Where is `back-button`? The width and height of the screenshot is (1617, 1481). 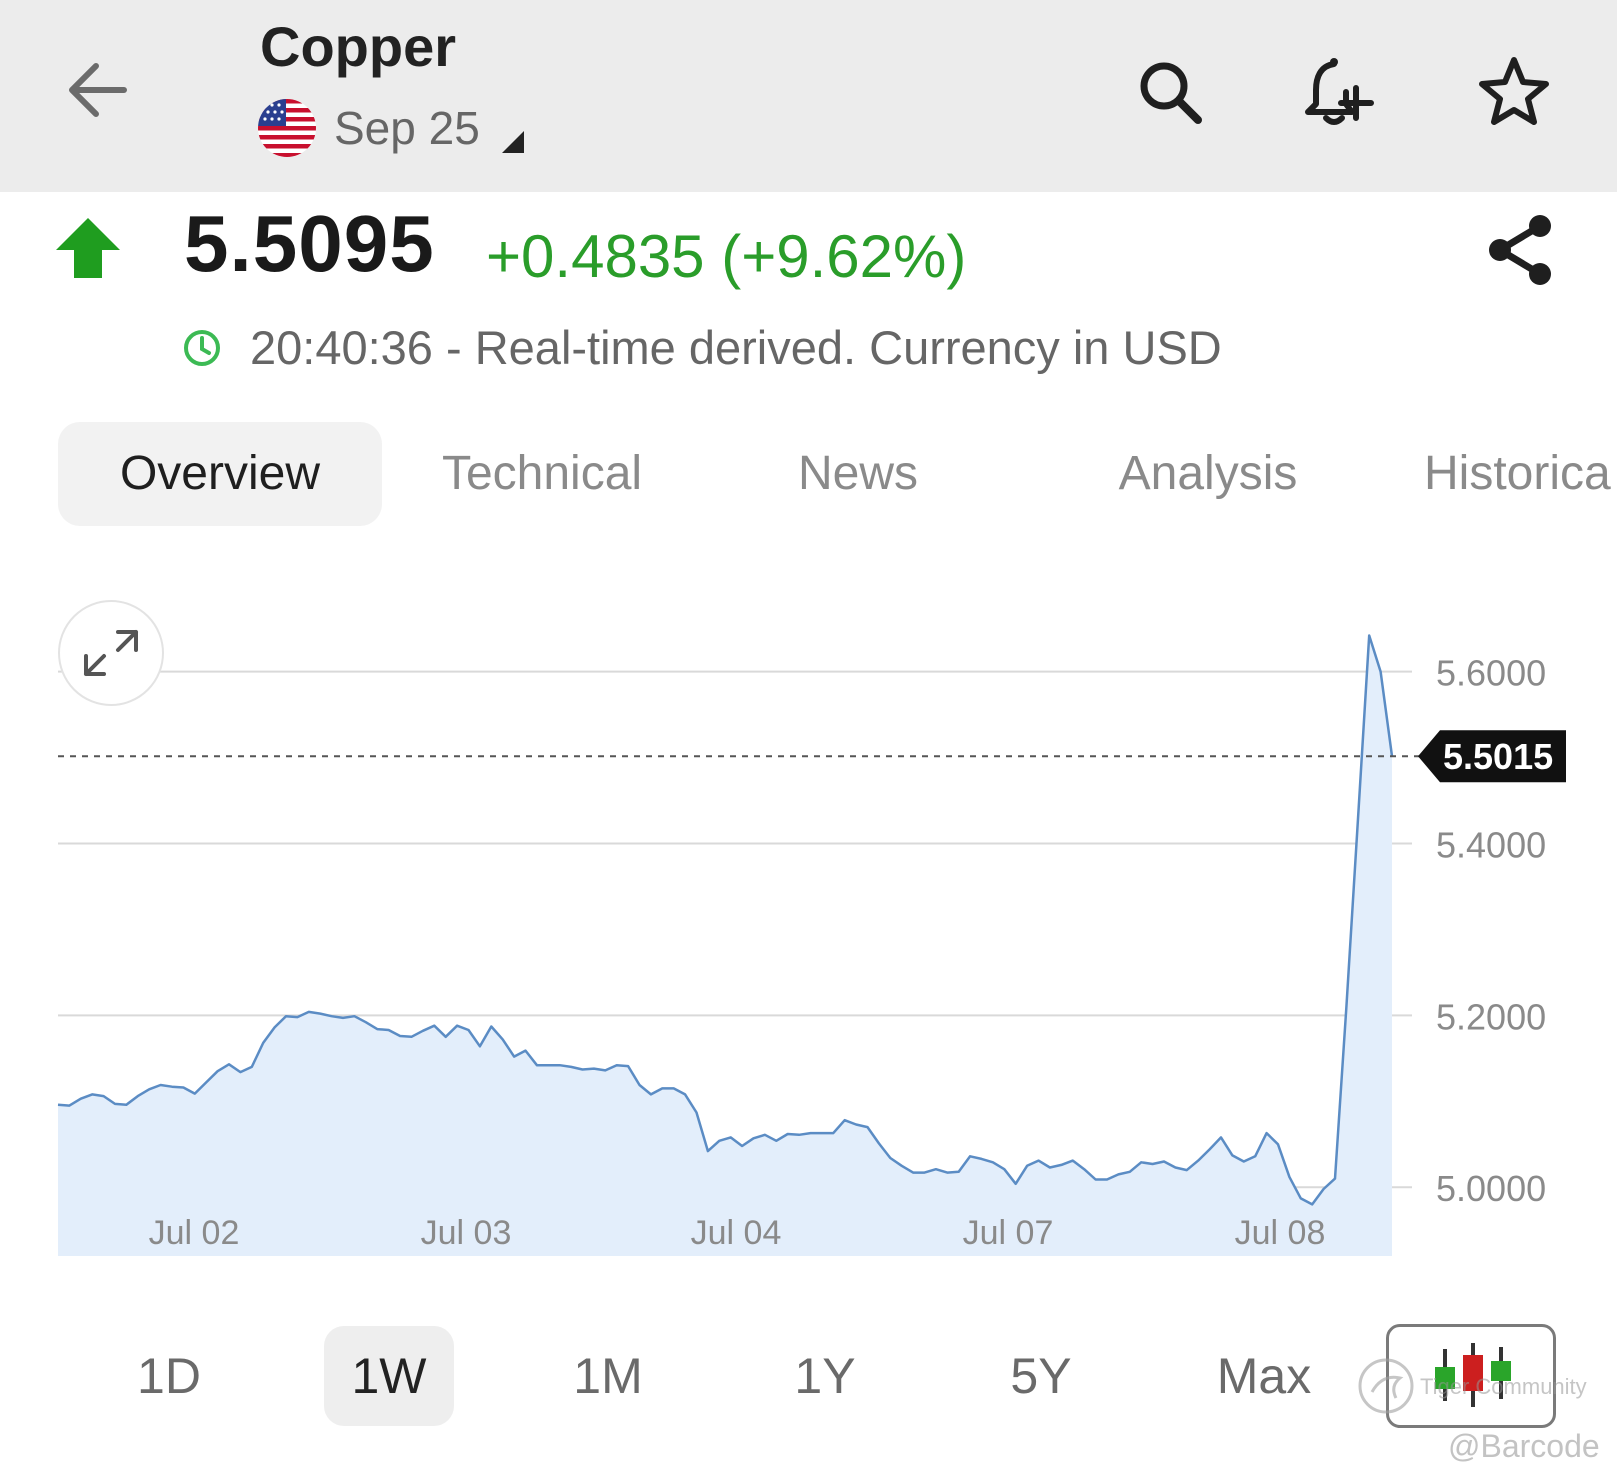
back-button is located at coordinates (100, 90).